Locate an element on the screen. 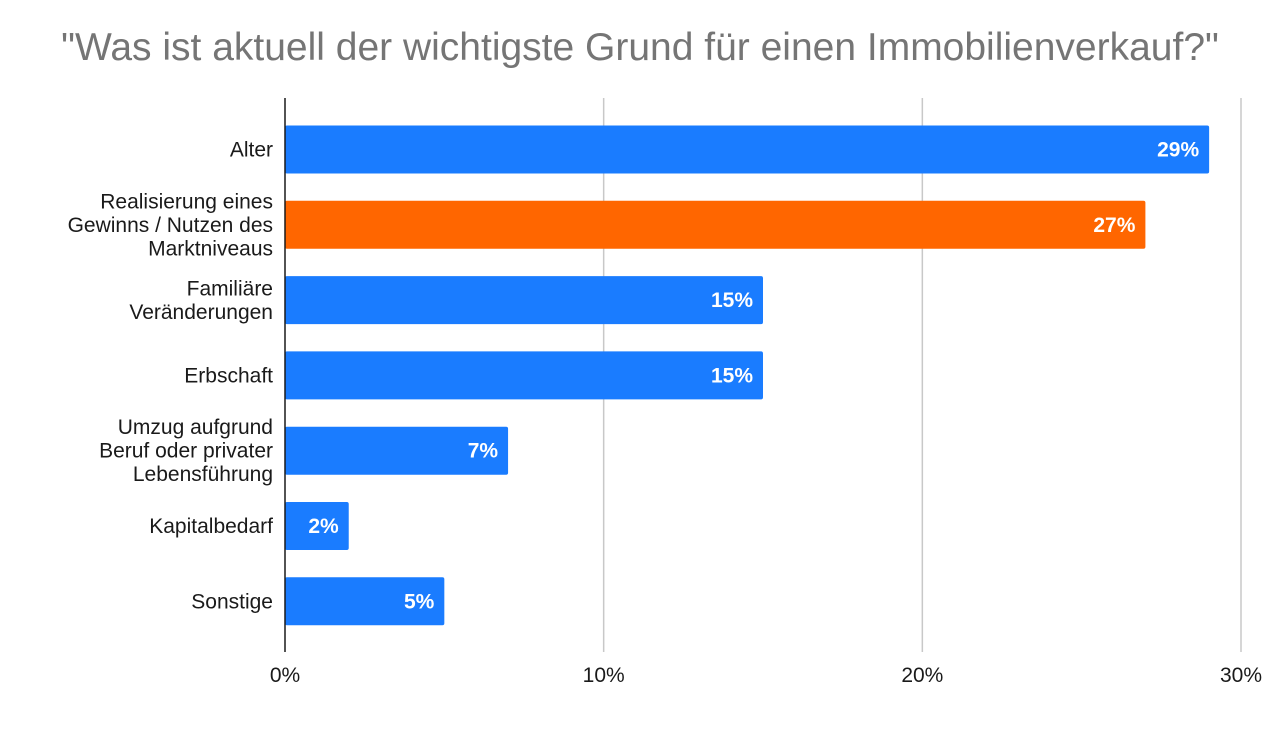 The width and height of the screenshot is (1280, 732). data-label: 7% is located at coordinates (483, 451).